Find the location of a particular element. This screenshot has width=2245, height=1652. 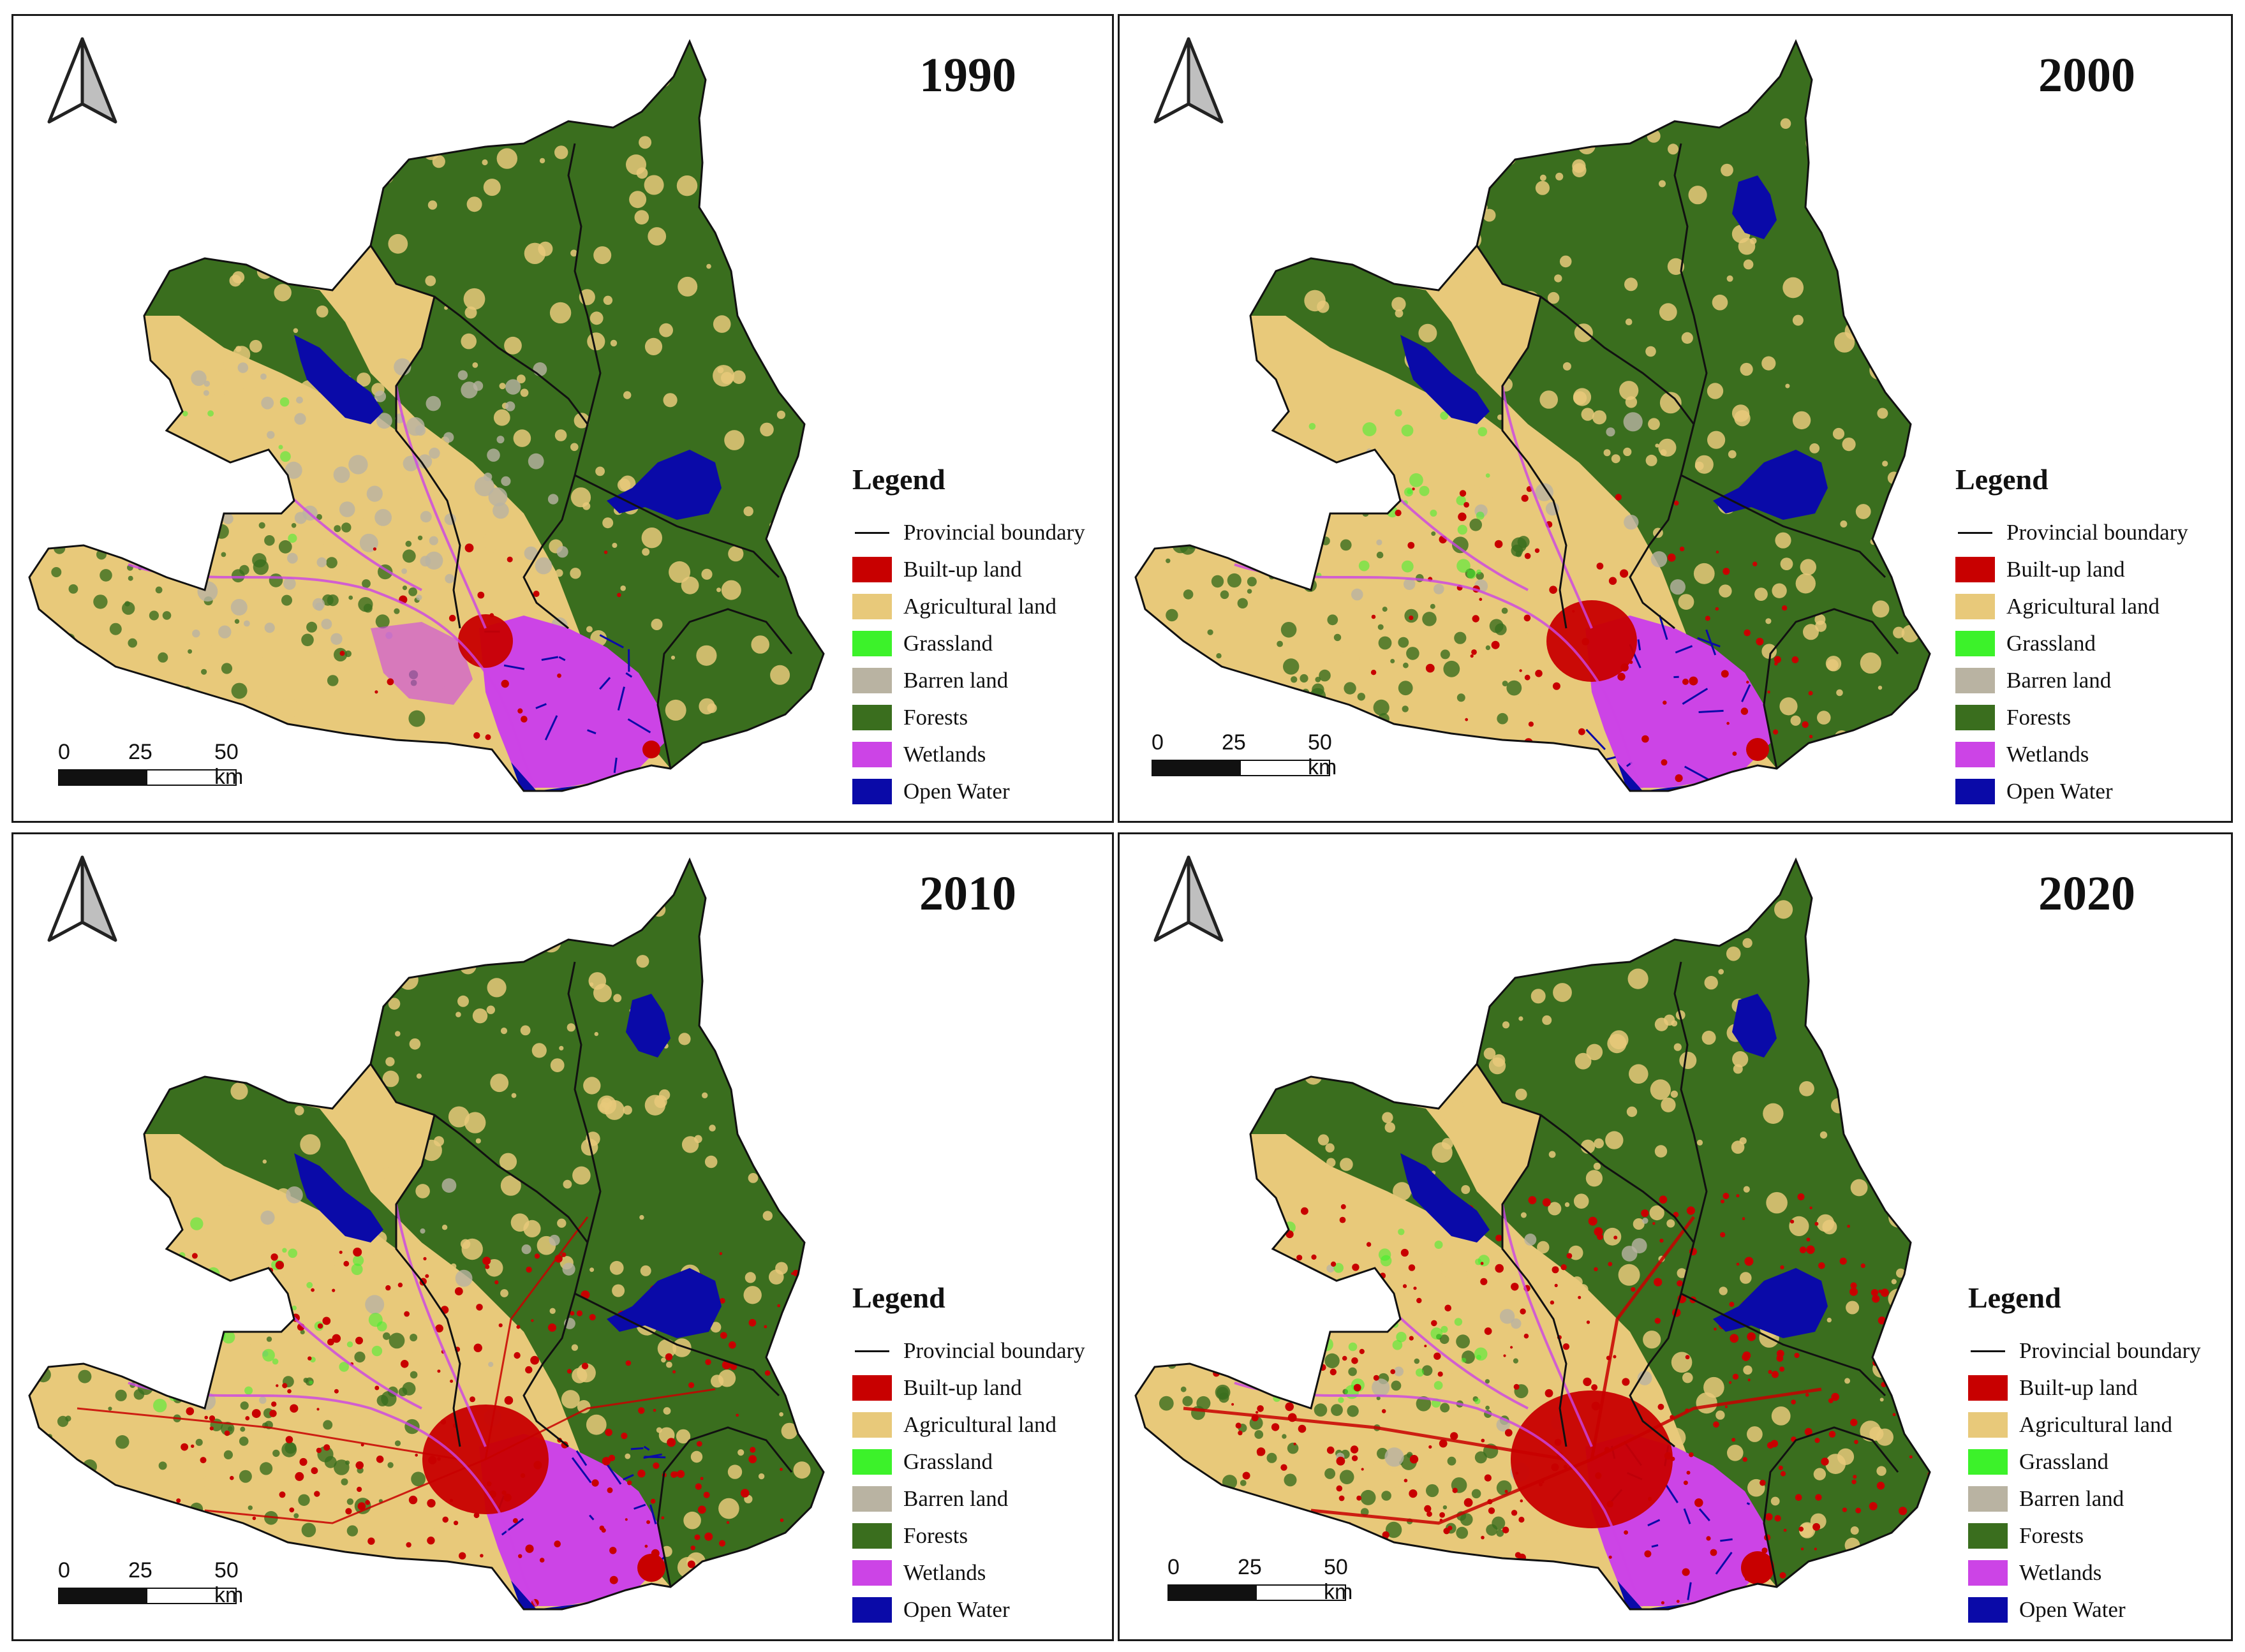

provincial-boundary is located at coordinates (1783, 527).